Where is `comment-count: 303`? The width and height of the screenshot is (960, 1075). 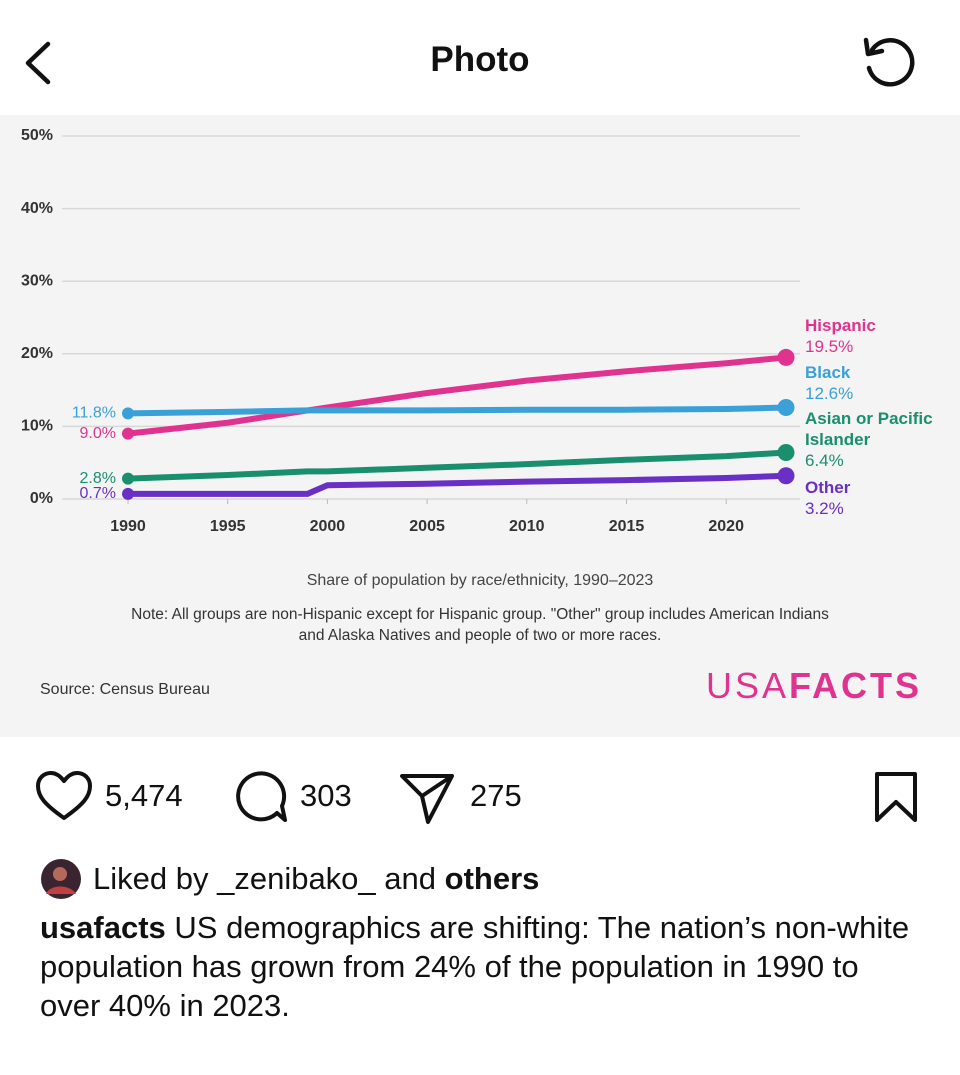 comment-count: 303 is located at coordinates (326, 795).